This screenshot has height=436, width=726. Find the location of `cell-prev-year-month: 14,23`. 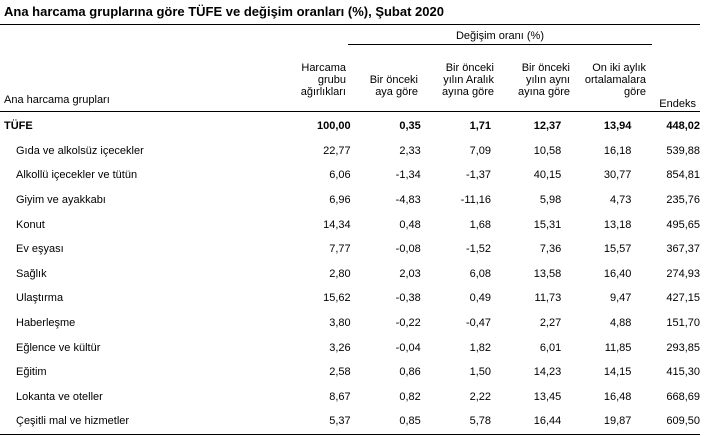

cell-prev-year-month: 14,23 is located at coordinates (547, 372).